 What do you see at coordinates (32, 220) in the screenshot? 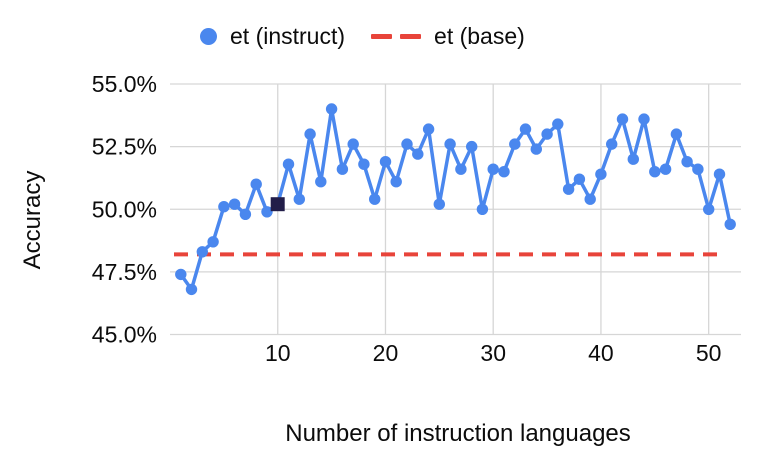
I see `y-axis-title: Accuracy` at bounding box center [32, 220].